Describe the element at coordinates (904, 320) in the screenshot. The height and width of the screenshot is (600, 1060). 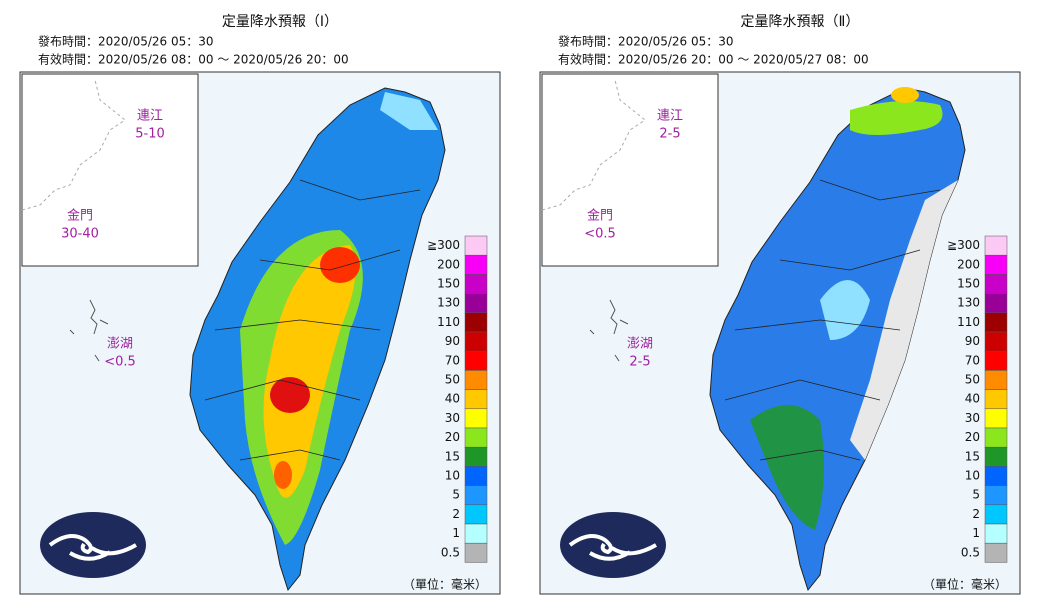
I see `dry-zone` at that location.